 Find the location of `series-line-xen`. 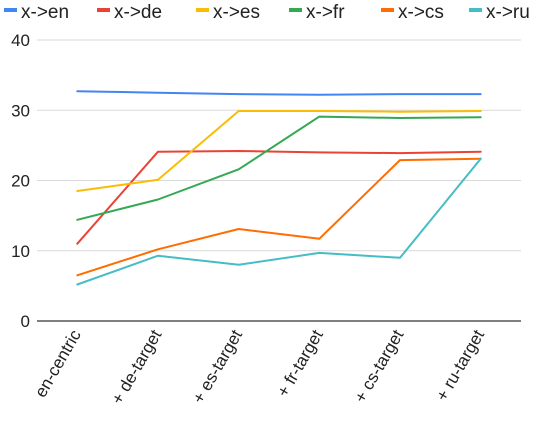

series-line-xen is located at coordinates (279, 93).